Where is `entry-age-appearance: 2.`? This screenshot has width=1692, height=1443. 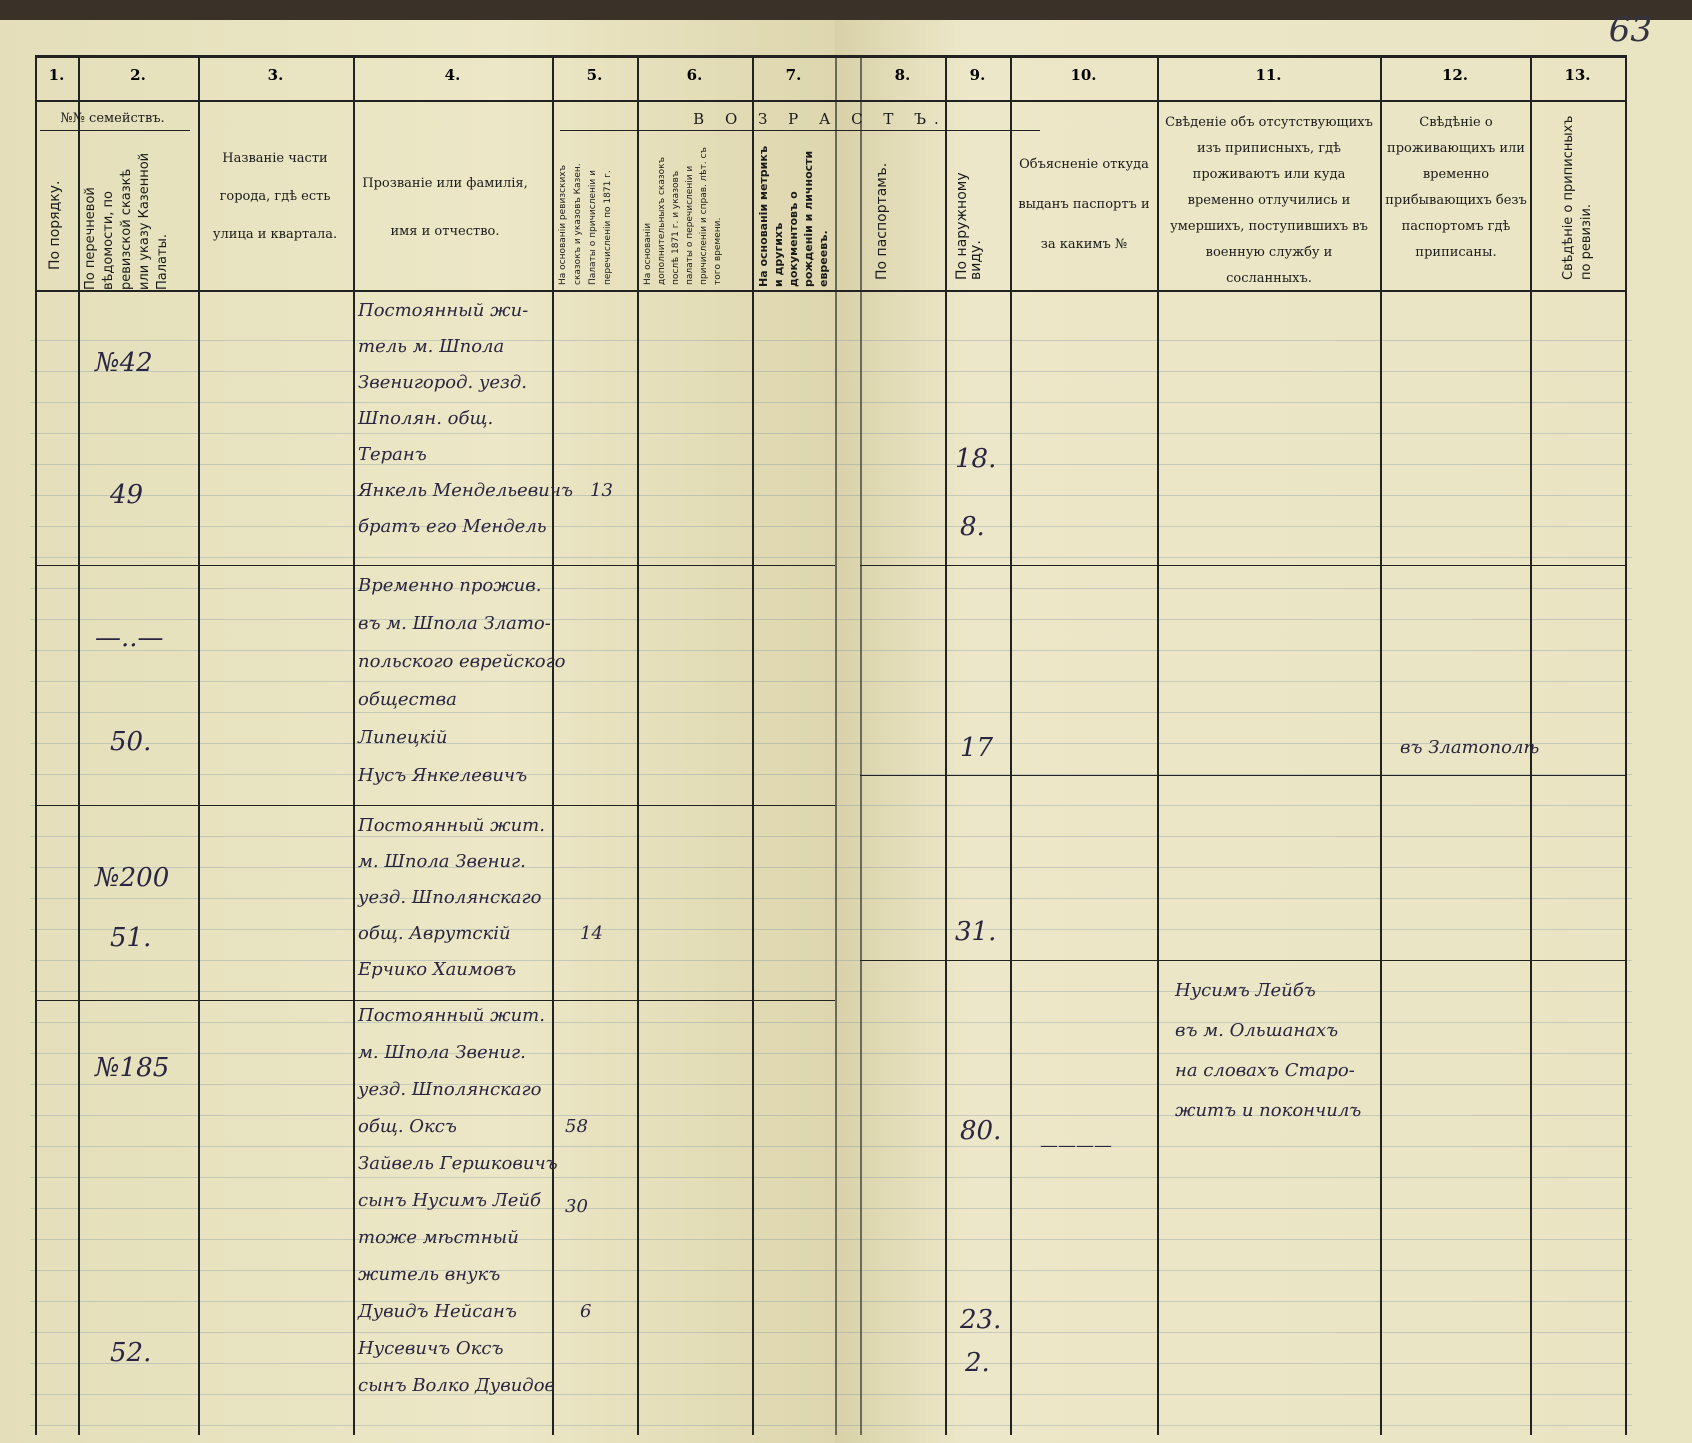 entry-age-appearance: 2. is located at coordinates (977, 1363).